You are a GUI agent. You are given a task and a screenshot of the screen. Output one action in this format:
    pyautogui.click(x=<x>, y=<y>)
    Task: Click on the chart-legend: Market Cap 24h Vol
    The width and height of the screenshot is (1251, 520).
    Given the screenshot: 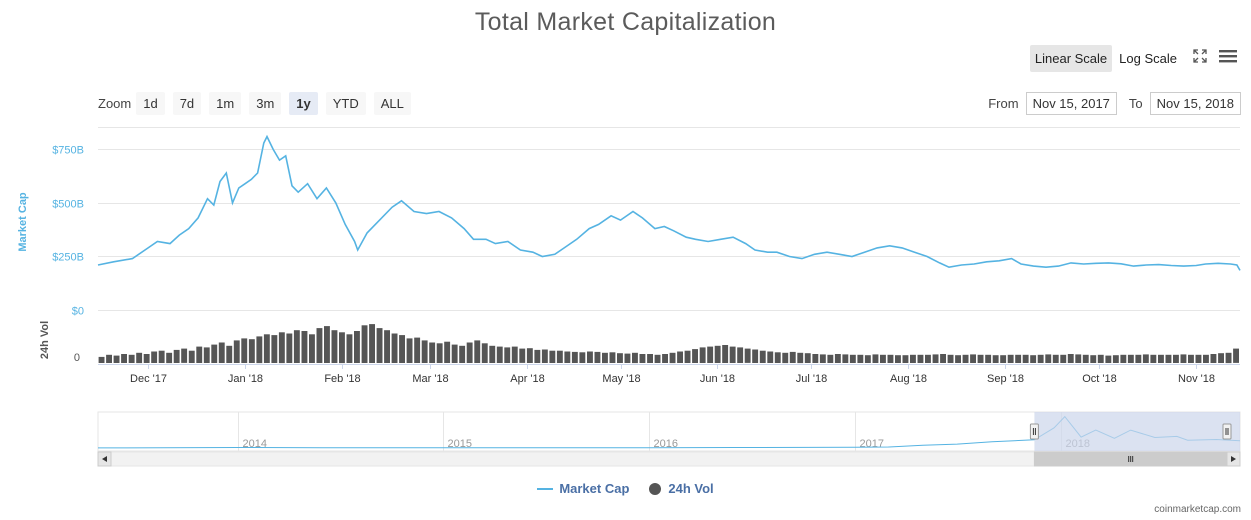 What is the action you would take?
    pyautogui.click(x=625, y=488)
    